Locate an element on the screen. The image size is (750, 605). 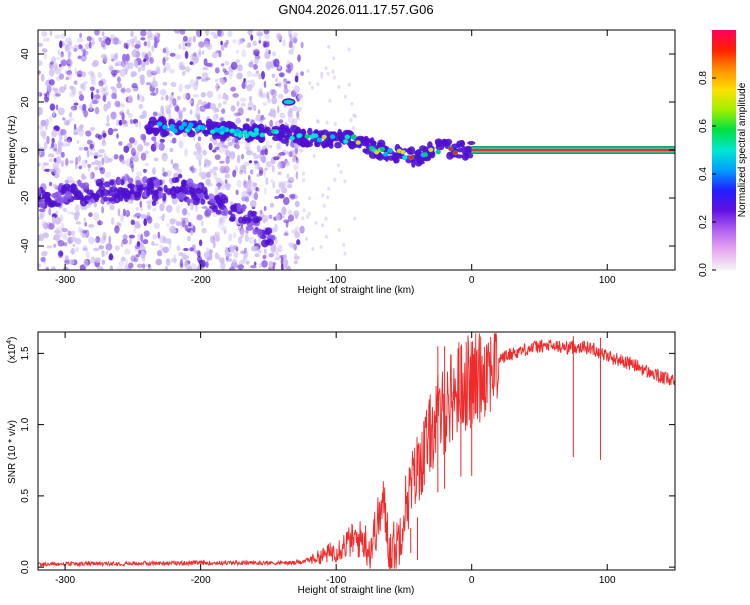
spectrogram-x-tick-label: -200 is located at coordinates (201, 280).